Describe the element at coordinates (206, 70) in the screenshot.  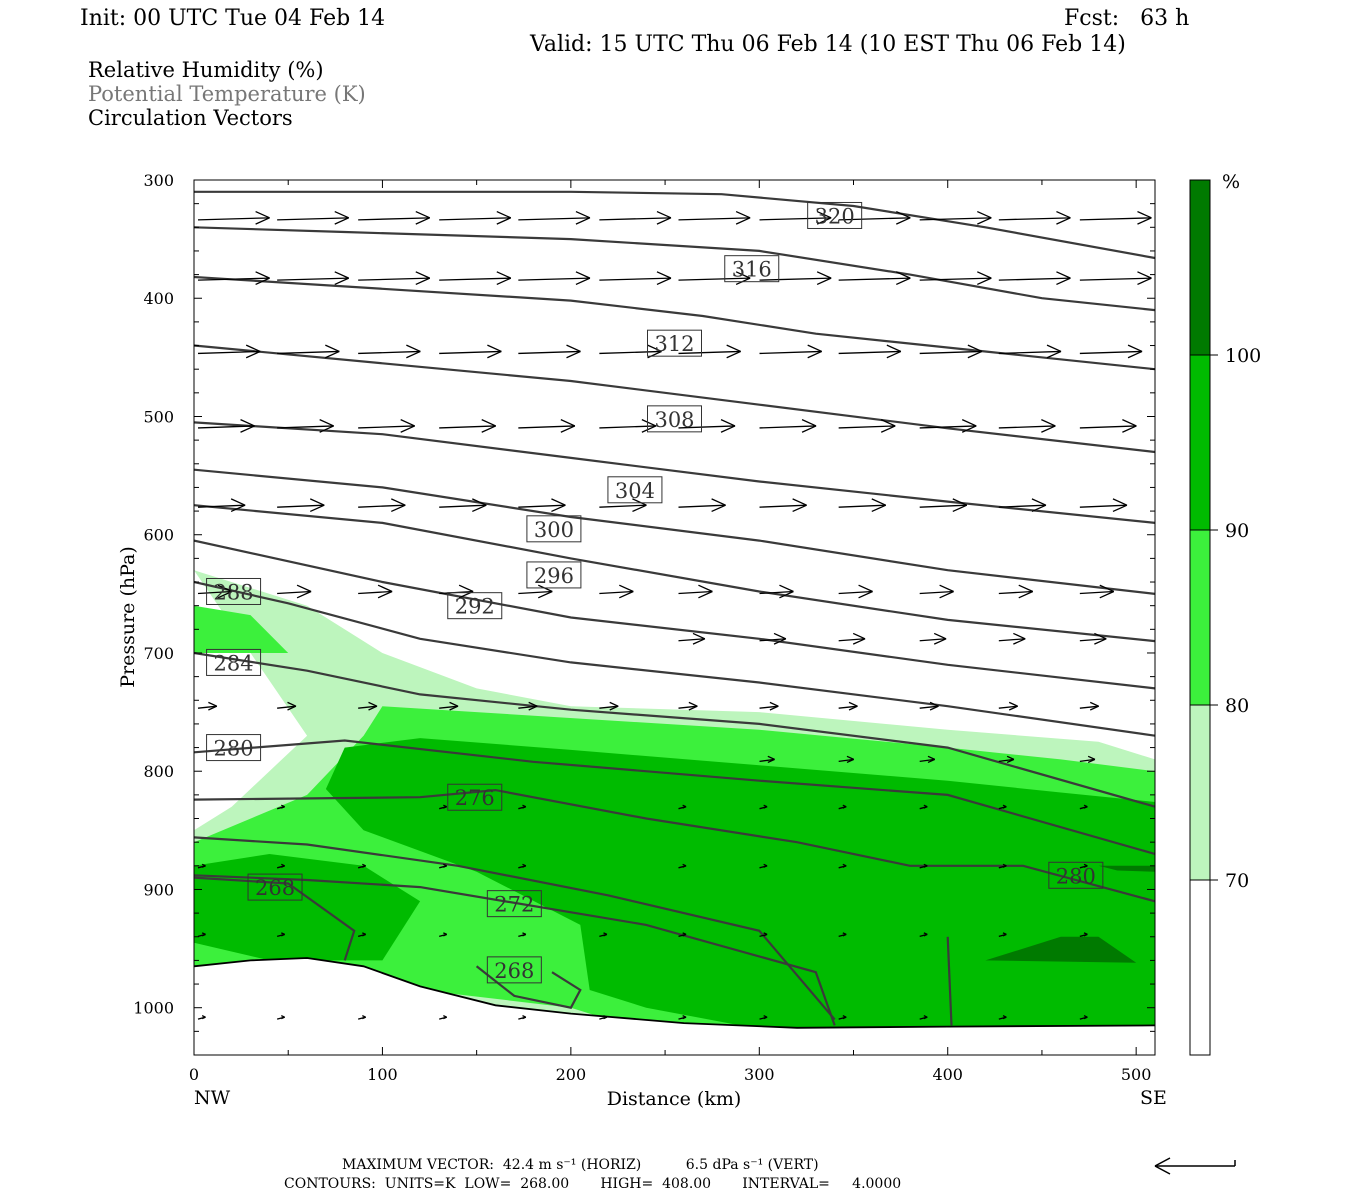
I see `legend-relative-humidity: Relative Humidity (%)` at that location.